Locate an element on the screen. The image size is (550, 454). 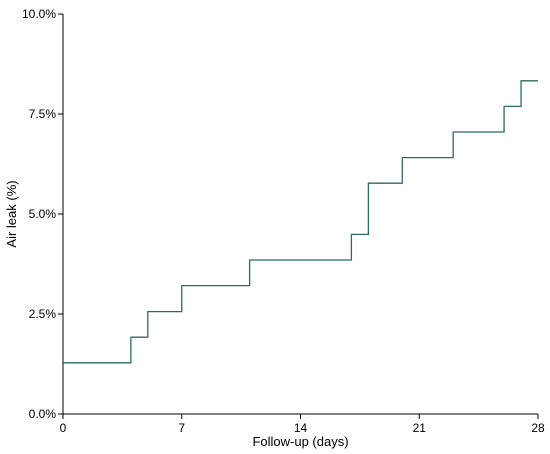
y-axis: 0.0% 2.5% 5.0% 7.5% 10.0% is located at coordinates (43, 214).